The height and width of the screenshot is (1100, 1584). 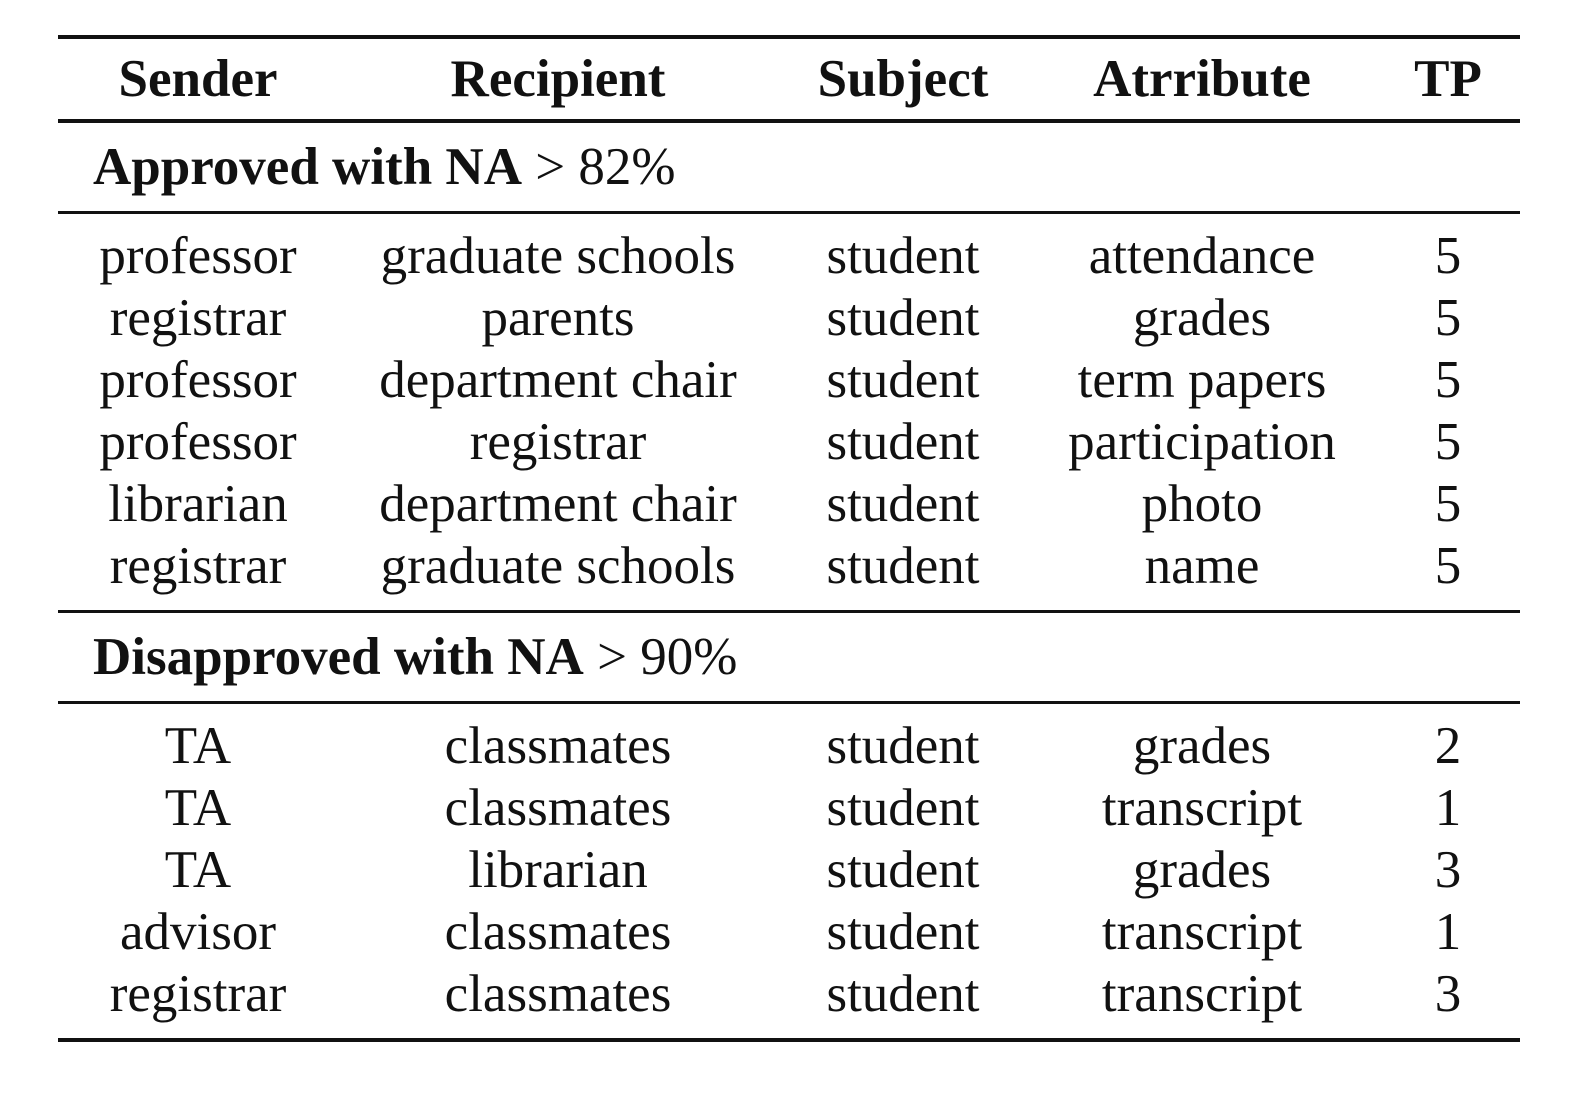 I want to click on cell-attribute: name, so click(x=1202, y=566).